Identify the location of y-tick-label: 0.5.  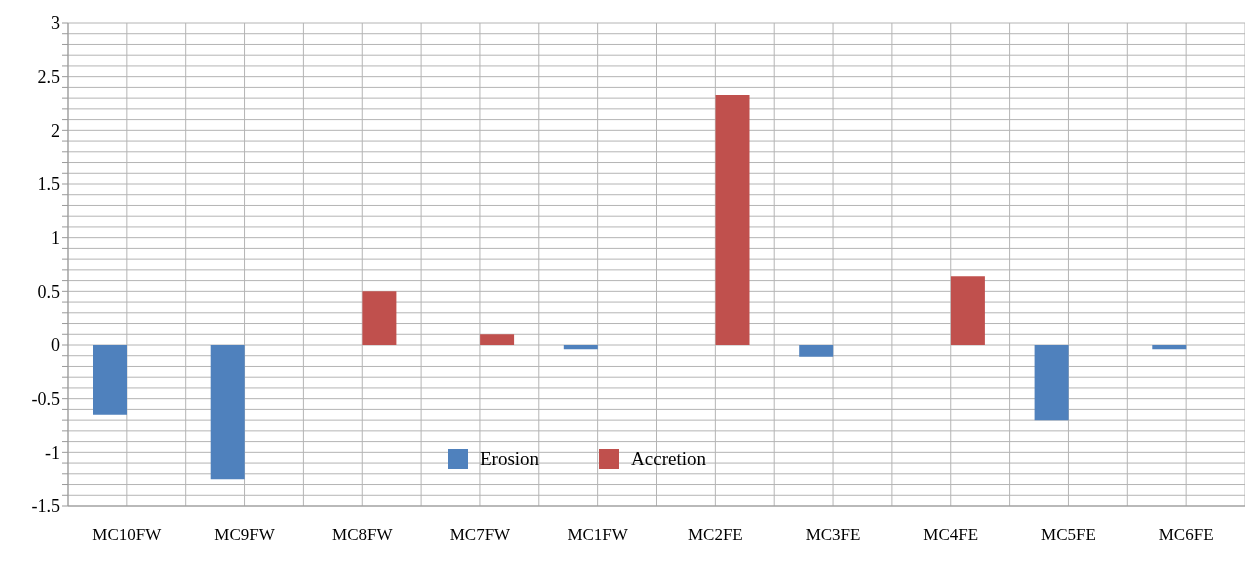
(48, 291).